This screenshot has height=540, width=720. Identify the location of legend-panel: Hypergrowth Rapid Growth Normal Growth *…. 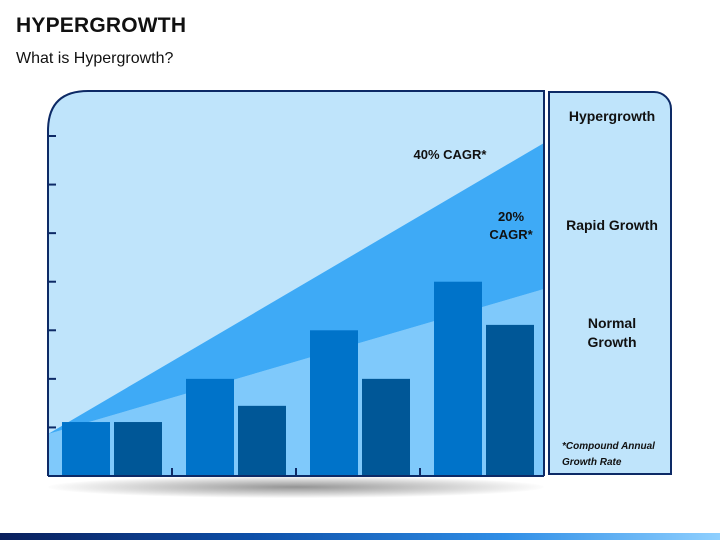
(610, 283).